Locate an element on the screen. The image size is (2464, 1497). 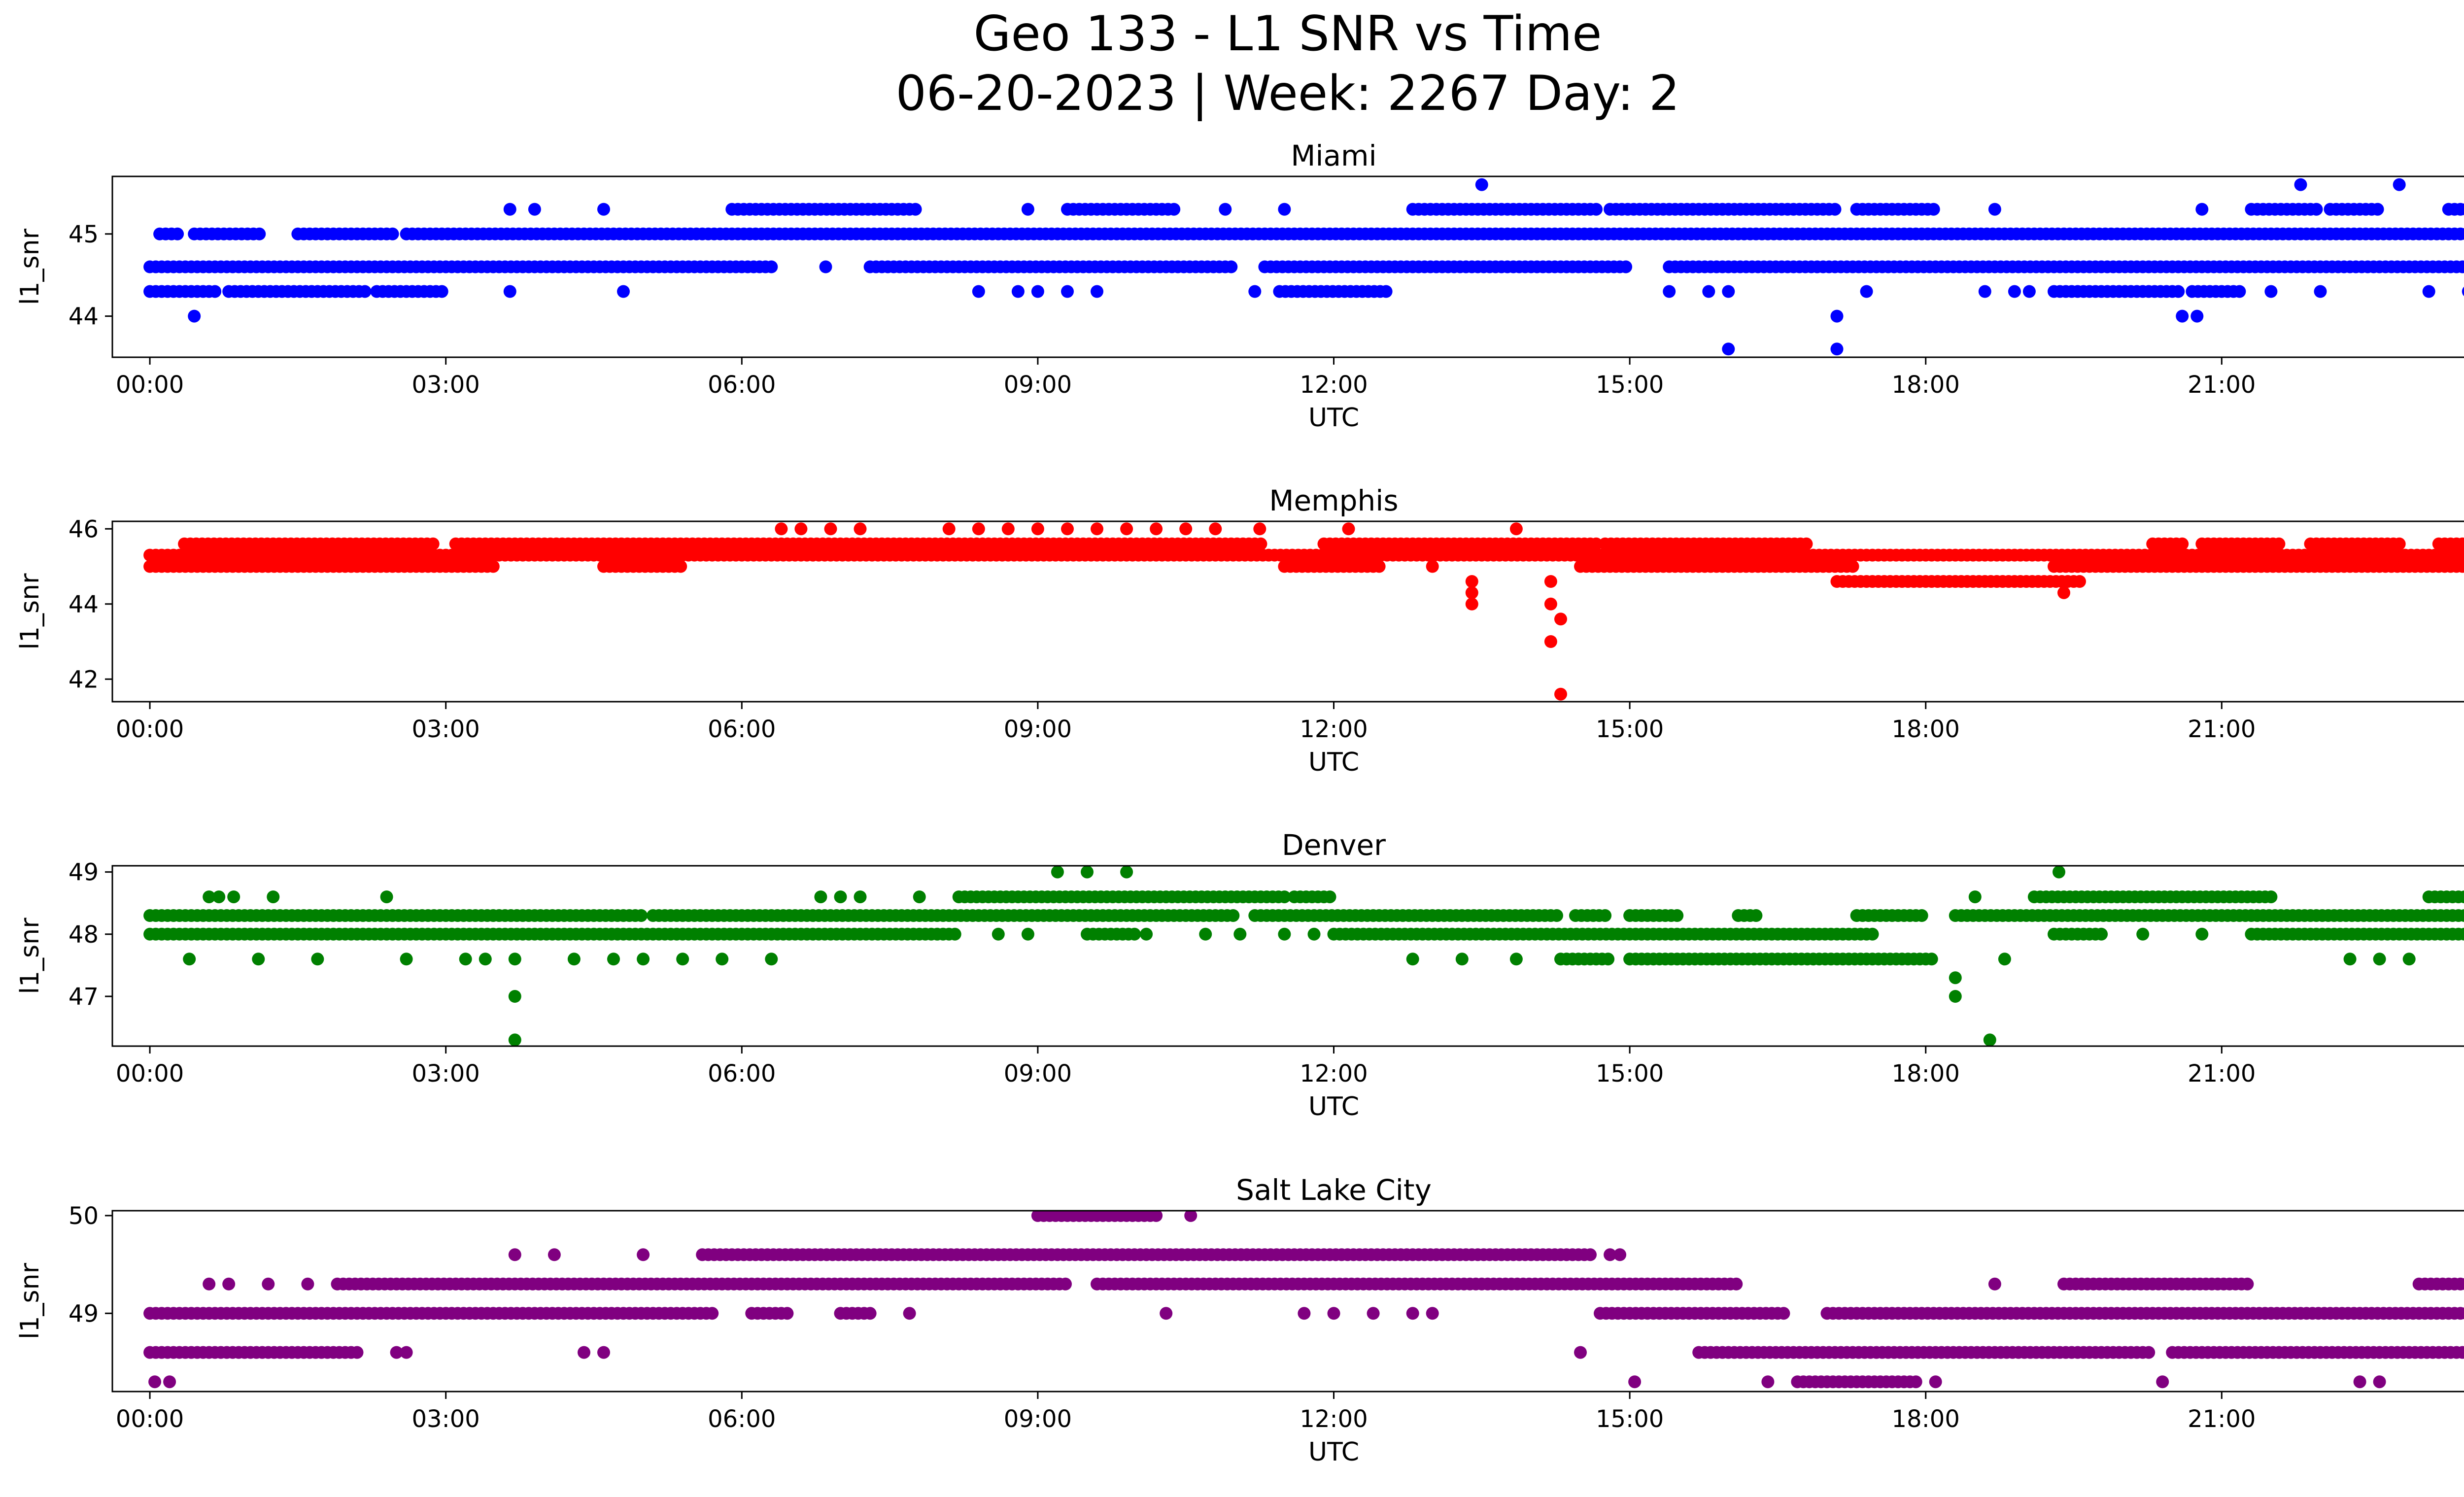
x-tick-label: 18:00 is located at coordinates (1926, 1074).